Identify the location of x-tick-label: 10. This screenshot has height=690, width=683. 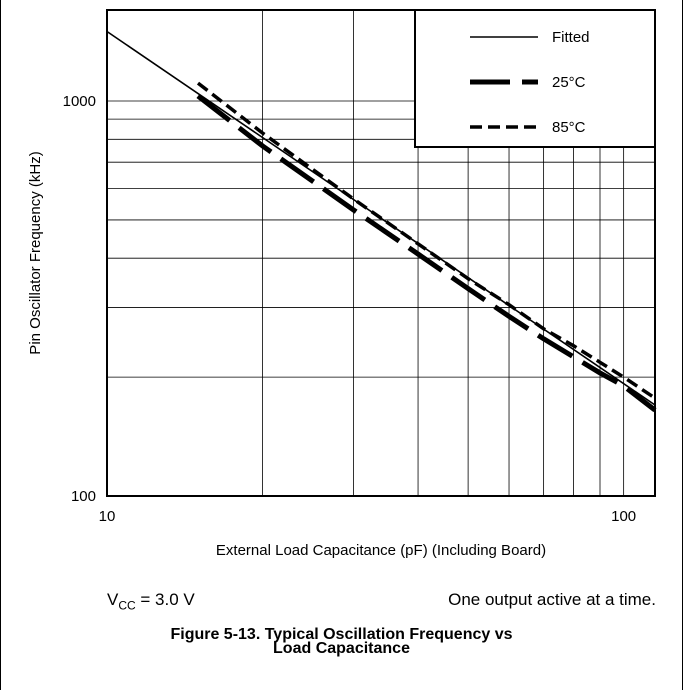
(107, 516).